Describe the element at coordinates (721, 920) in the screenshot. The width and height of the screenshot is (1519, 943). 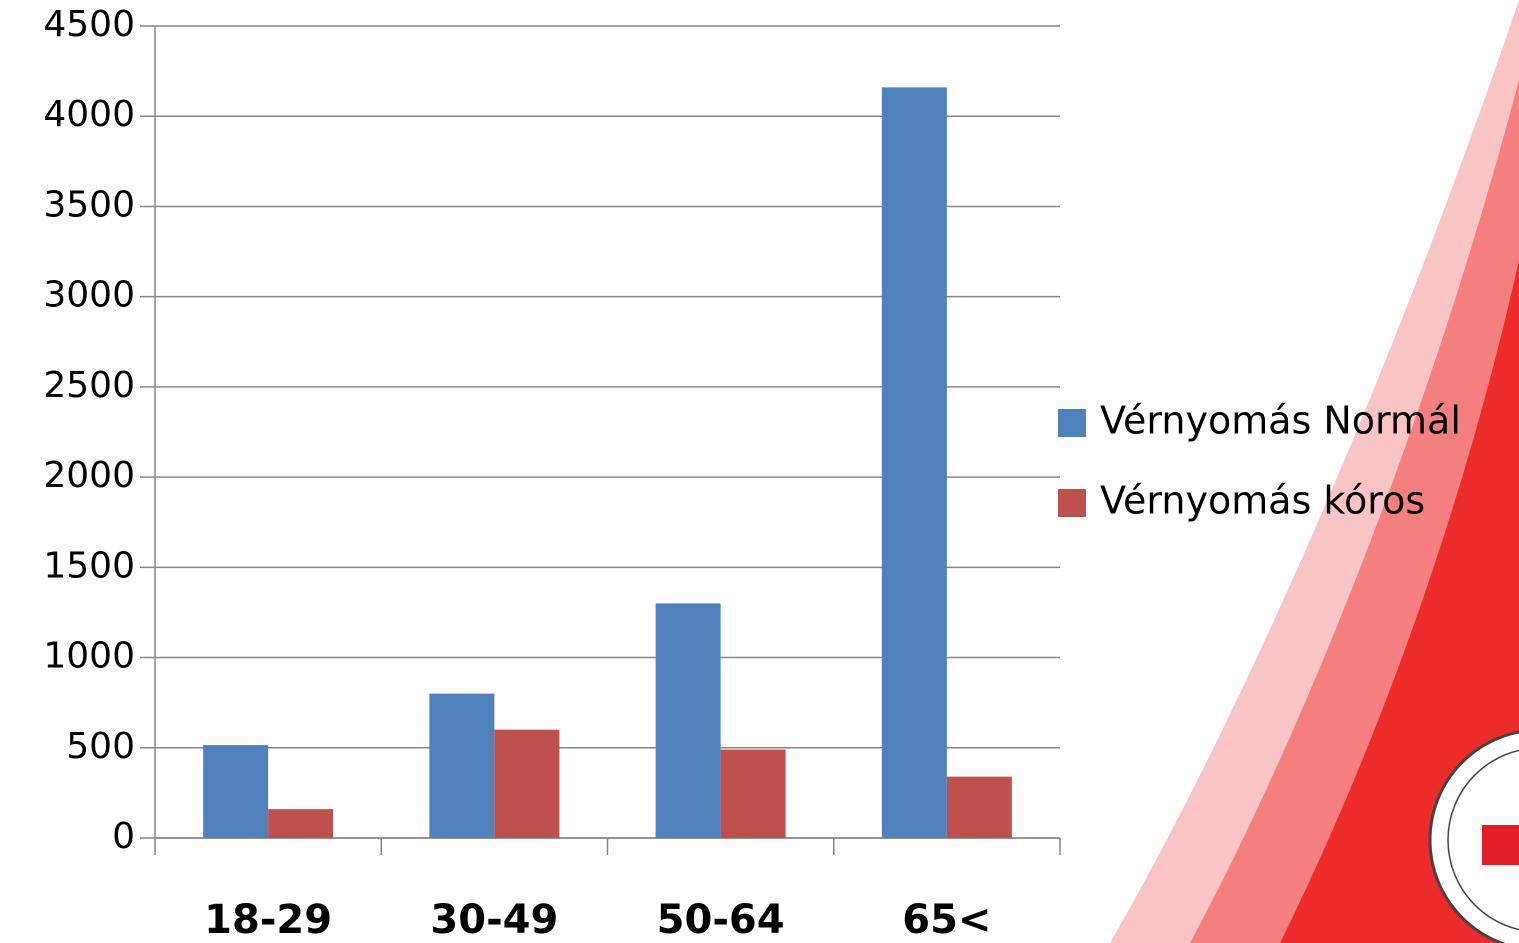
I see `x-tick-label: 50-64` at that location.